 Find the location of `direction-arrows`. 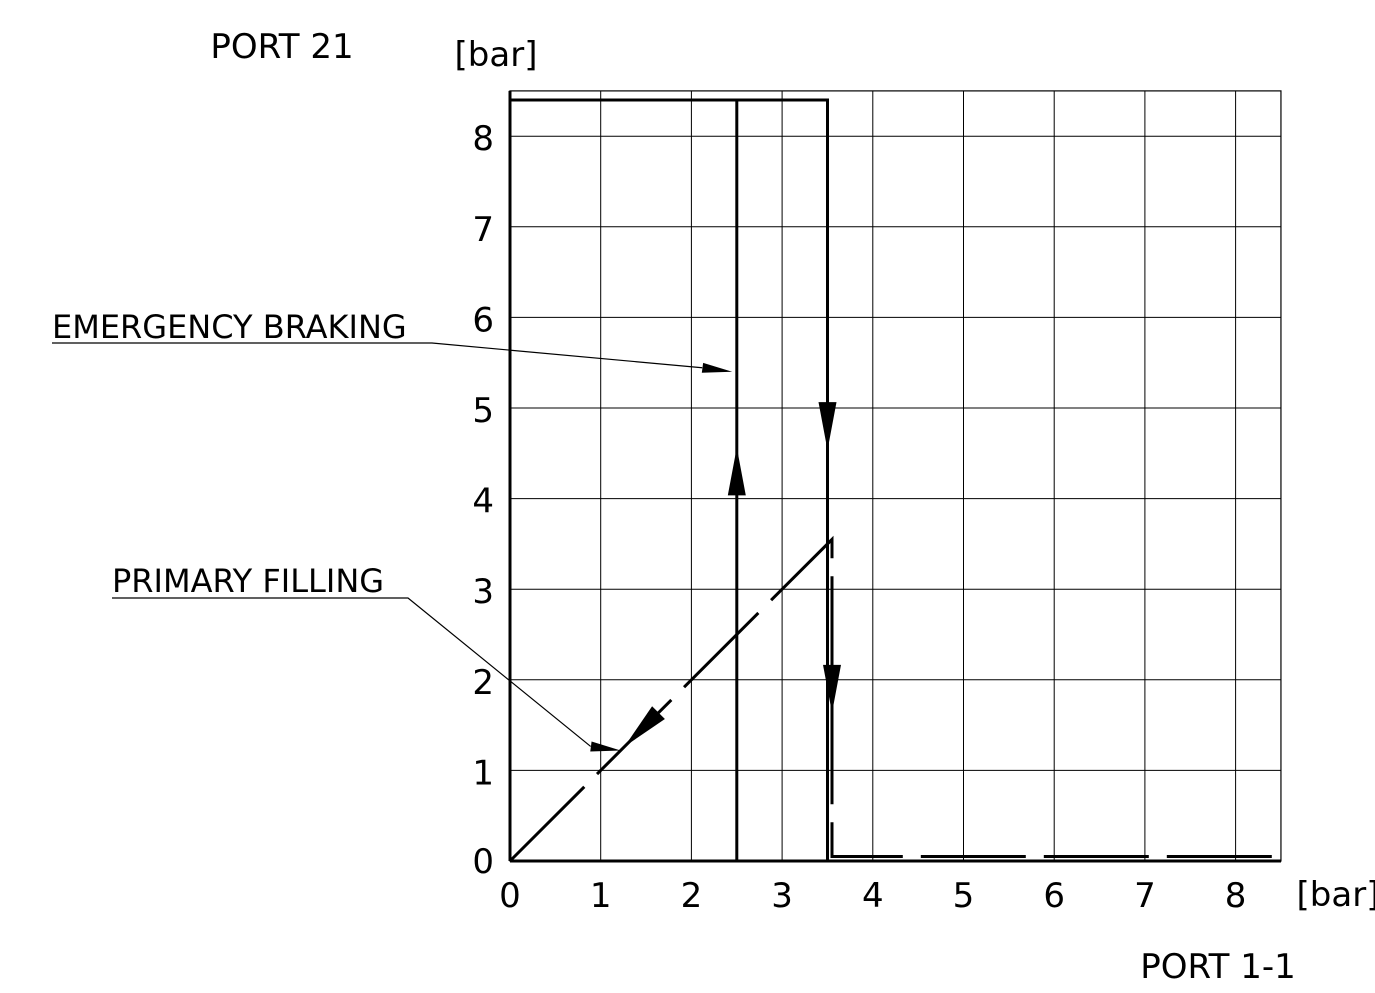

direction-arrows is located at coordinates (732, 574).